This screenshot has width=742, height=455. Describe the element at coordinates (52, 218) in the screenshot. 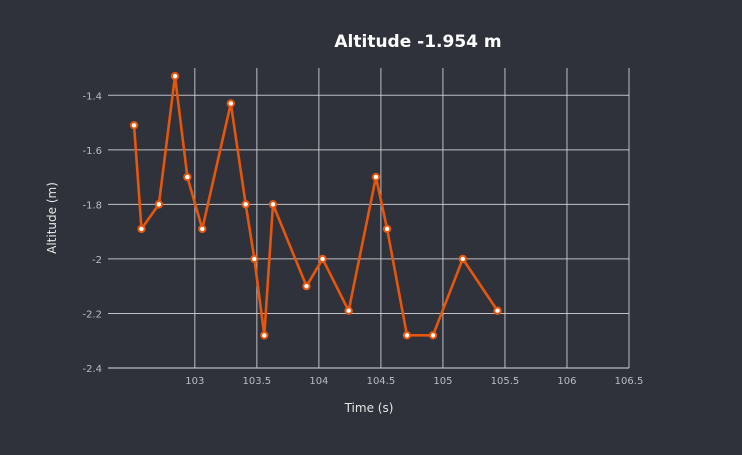

I see `y-axis-label: Altitude (m)` at that location.